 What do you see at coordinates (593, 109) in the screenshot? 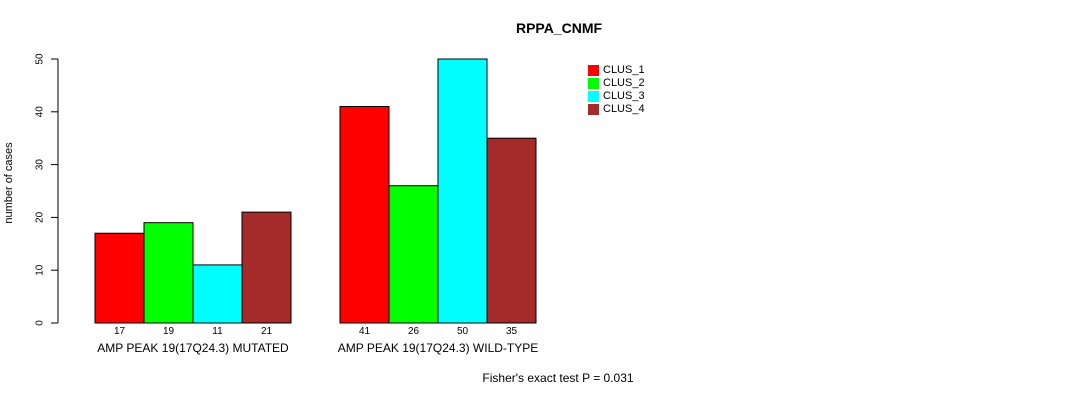
I see `legend-swatch-clus-4-icon` at bounding box center [593, 109].